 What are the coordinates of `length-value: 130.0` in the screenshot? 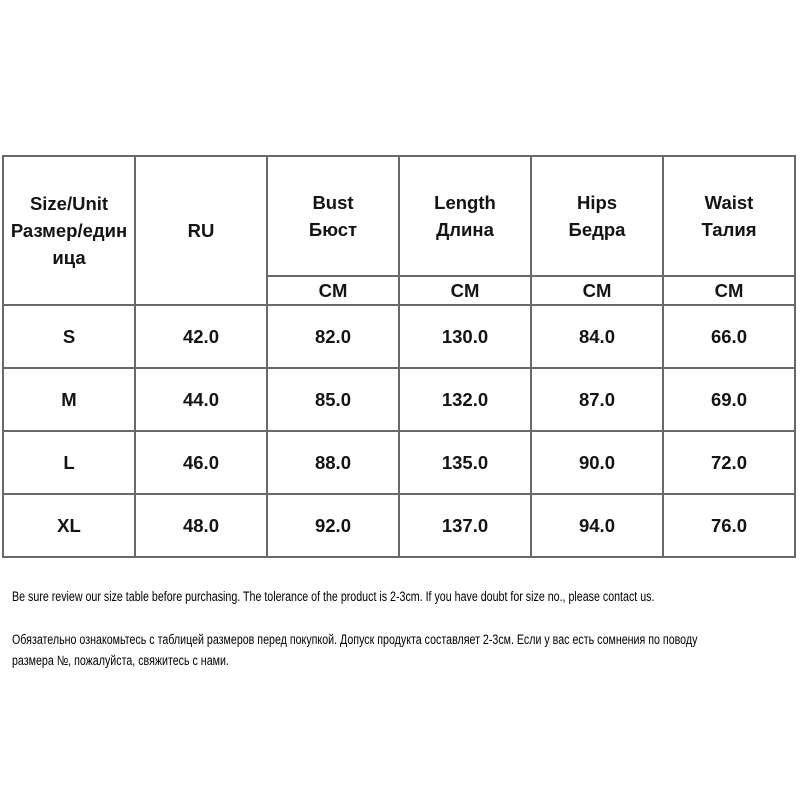 It's located at (465, 336).